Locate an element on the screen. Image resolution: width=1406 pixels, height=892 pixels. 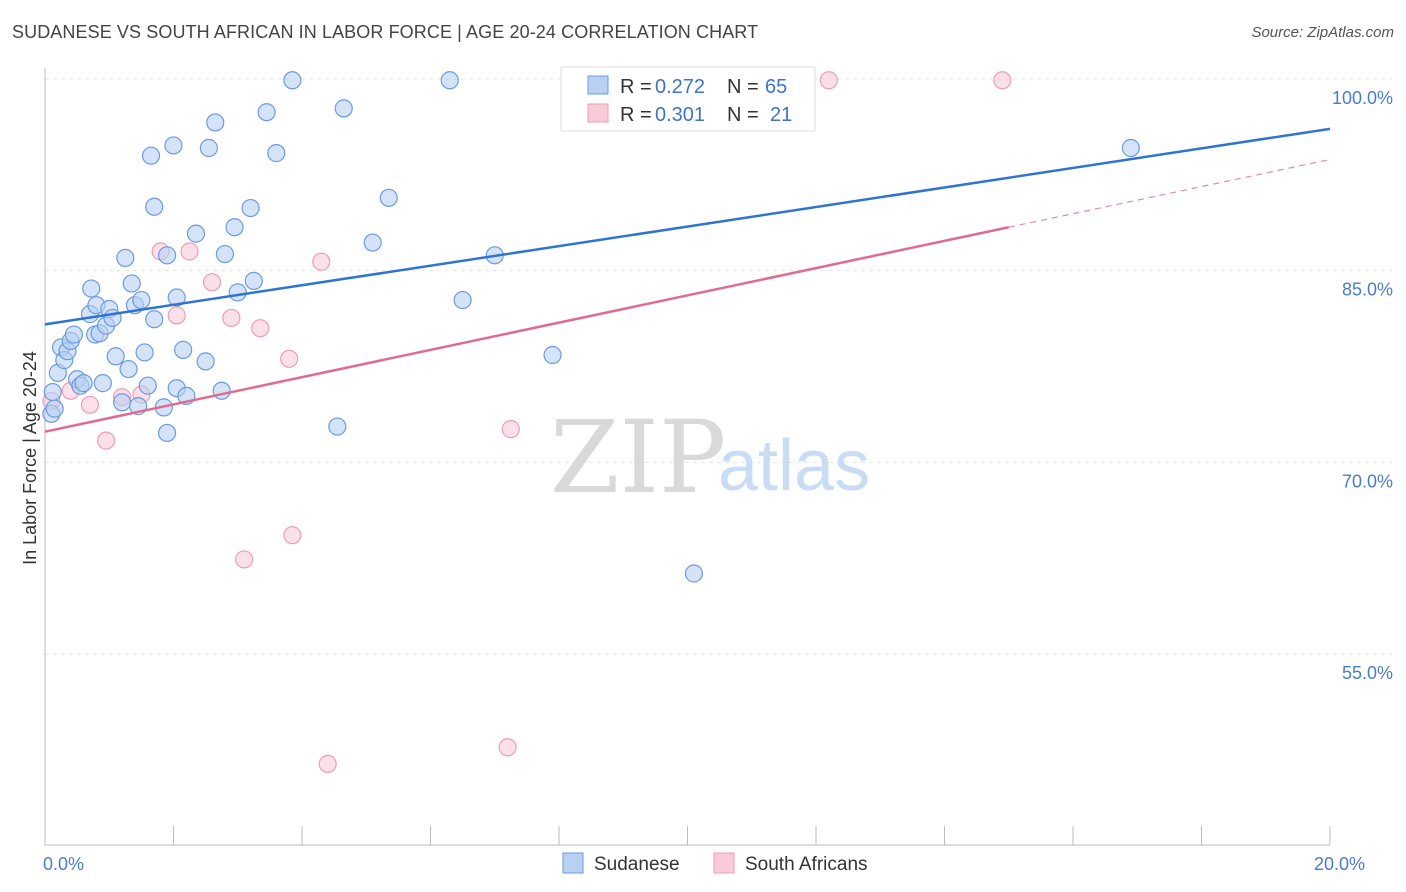
series-legend: Sudanese South Africans is located at coordinates (715, 863).